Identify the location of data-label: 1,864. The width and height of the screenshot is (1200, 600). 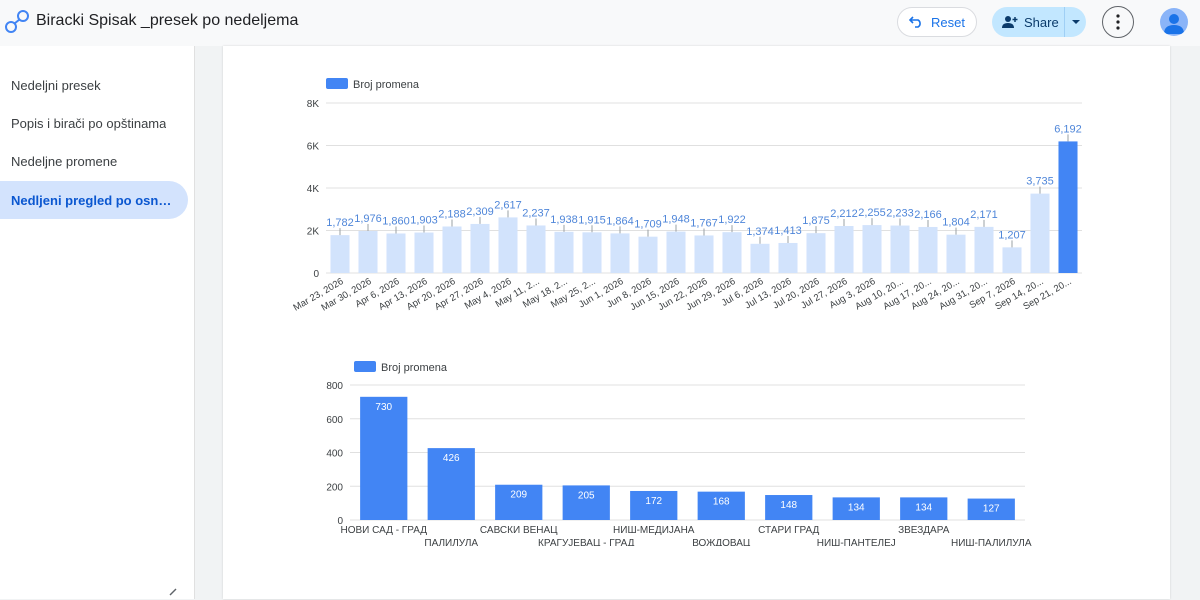
(620, 221).